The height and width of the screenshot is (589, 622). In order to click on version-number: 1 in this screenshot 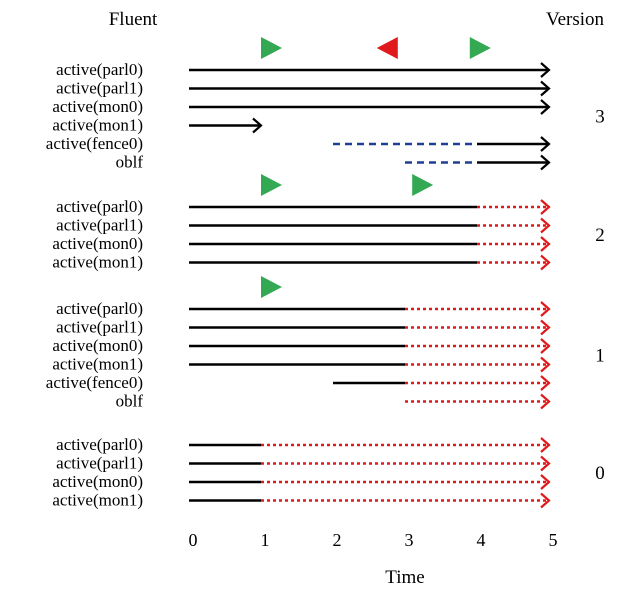, I will do `click(600, 355)`.